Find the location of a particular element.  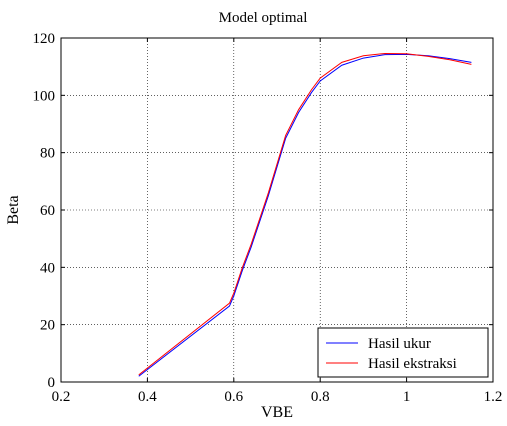

x-axis-label: VBE is located at coordinates (277, 412).